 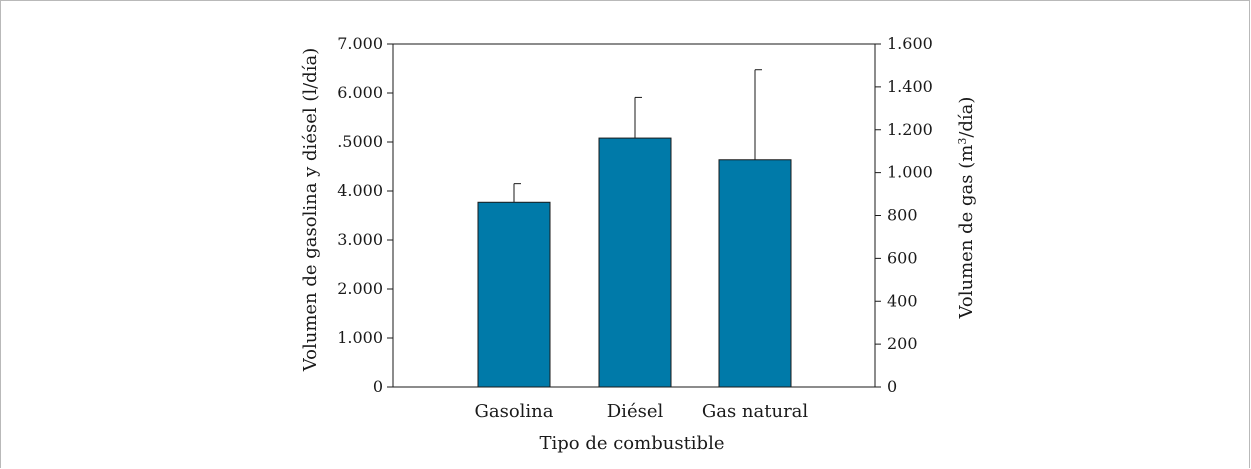 What do you see at coordinates (910, 172) in the screenshot?
I see `right-tick-label: 1.000` at bounding box center [910, 172].